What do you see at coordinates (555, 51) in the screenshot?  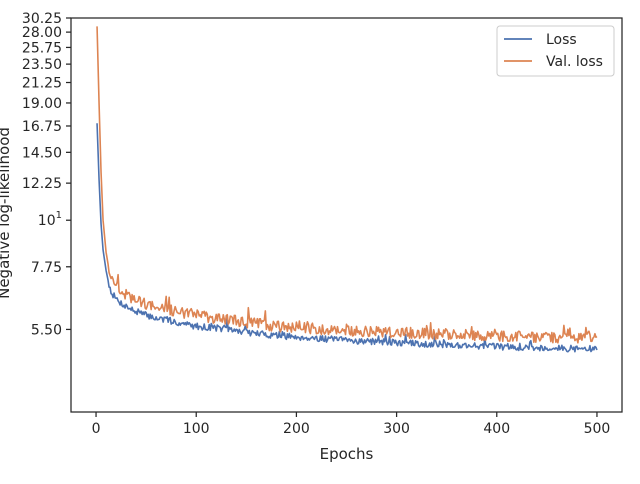 I see `legend: Loss Val. loss` at bounding box center [555, 51].